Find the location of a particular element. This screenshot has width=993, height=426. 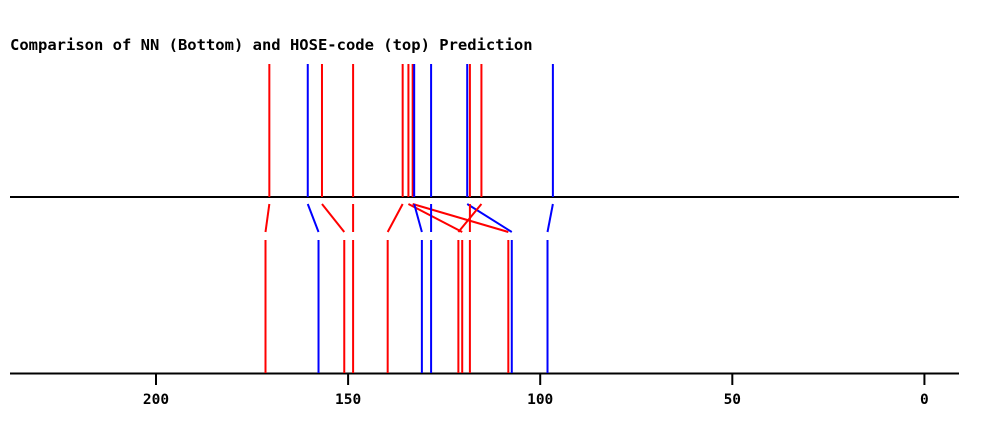

x-tick-label-2: 100 is located at coordinates (540, 400).